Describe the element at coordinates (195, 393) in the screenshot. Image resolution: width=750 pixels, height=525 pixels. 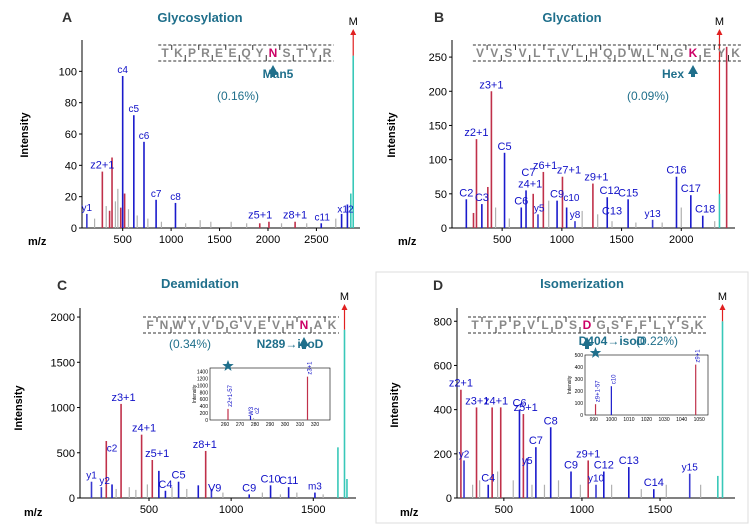
I see `inset-y-title: Intensity` at that location.